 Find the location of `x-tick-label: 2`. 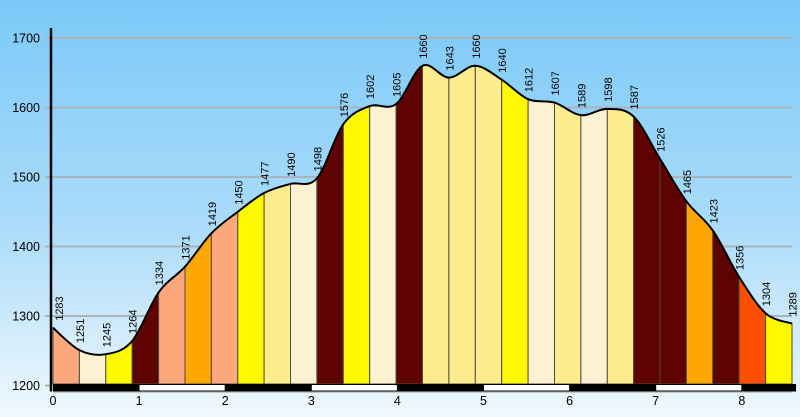

x-tick-label: 2 is located at coordinates (225, 401).